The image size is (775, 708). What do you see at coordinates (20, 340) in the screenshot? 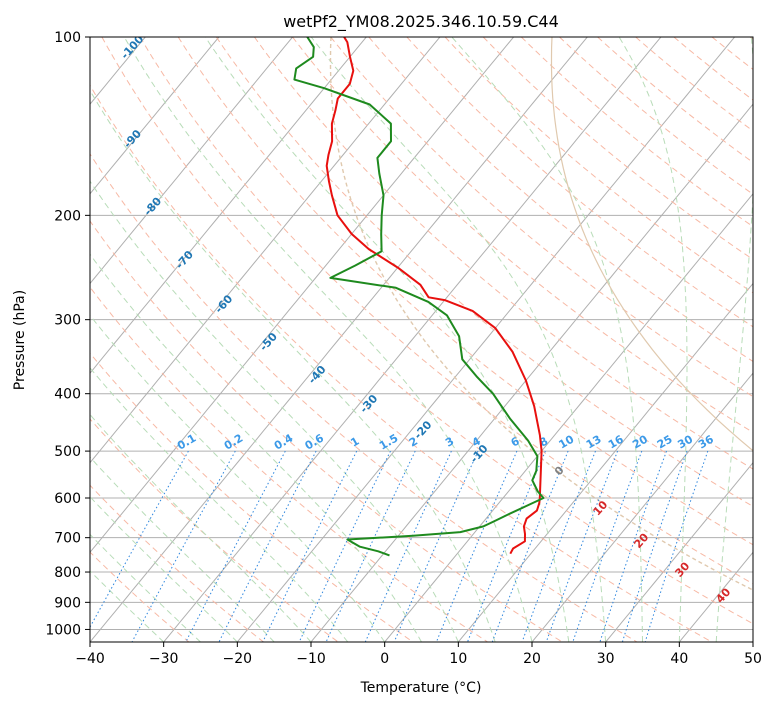
I see `y-axis-label: Pressure (hPa)` at bounding box center [20, 340].